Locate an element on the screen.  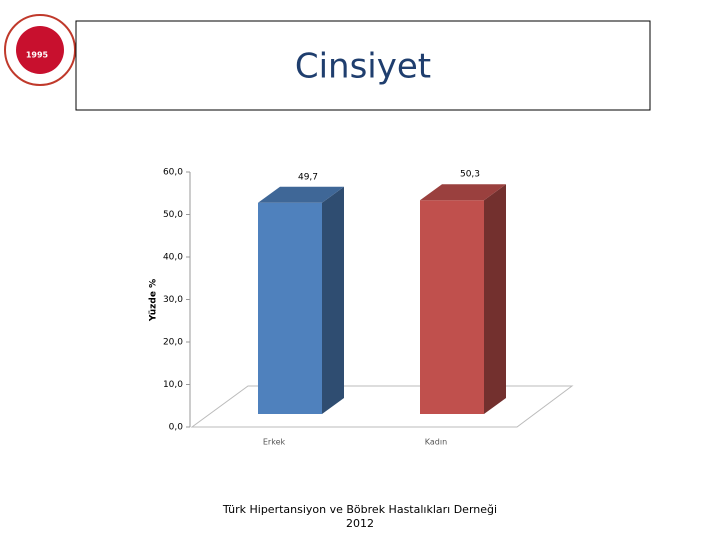
y-tick-label: 30,0 is located at coordinates (173, 300).